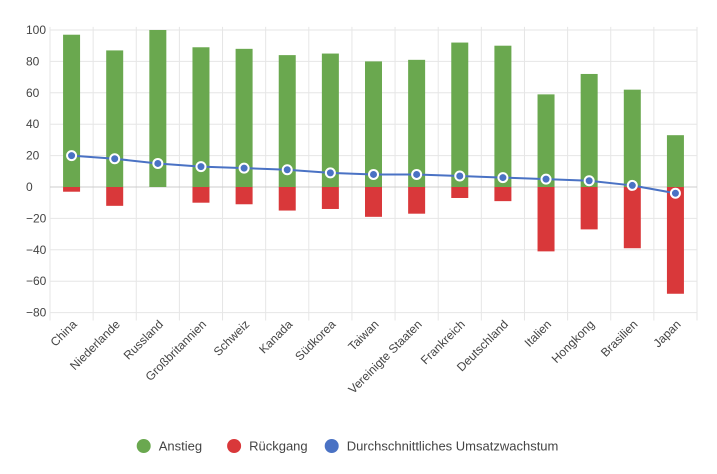 This screenshot has height=474, width=717. What do you see at coordinates (619, 338) in the screenshot?
I see `x-tick-label: Brasilien` at bounding box center [619, 338].